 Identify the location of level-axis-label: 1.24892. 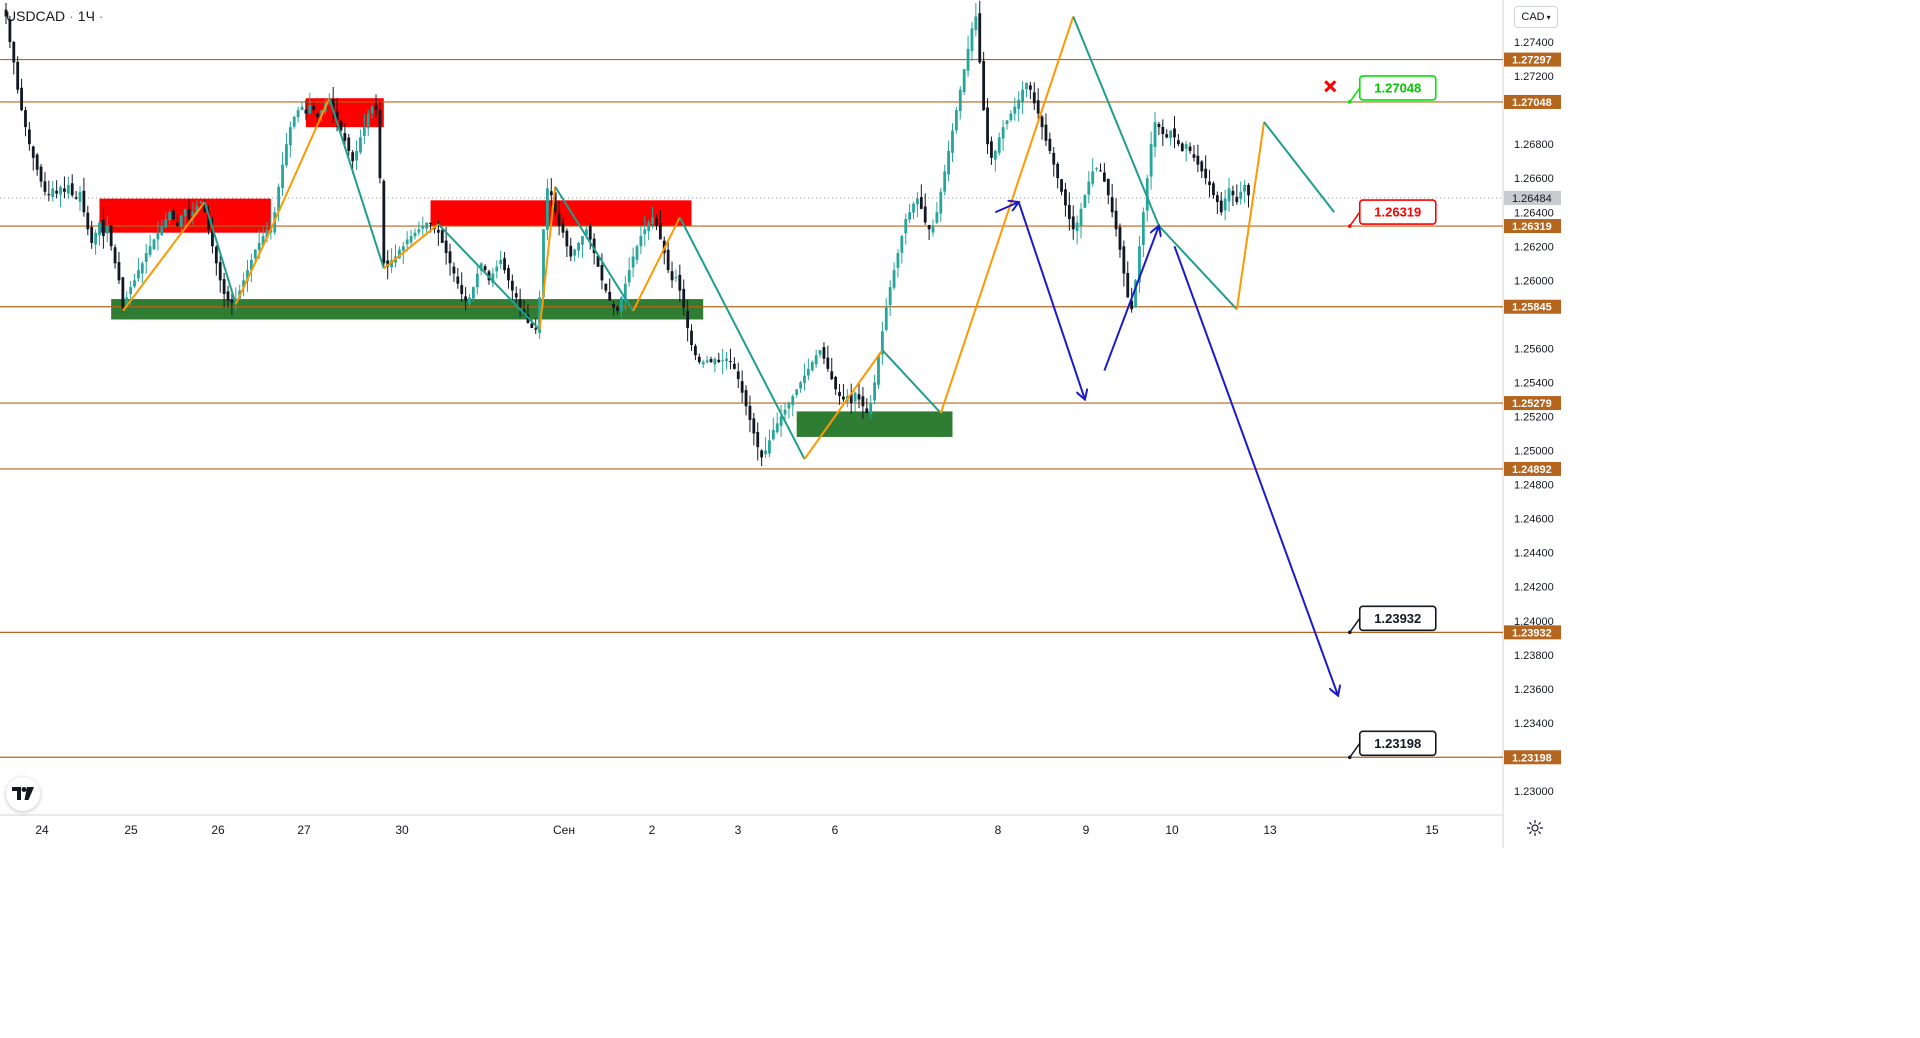
(1532, 470).